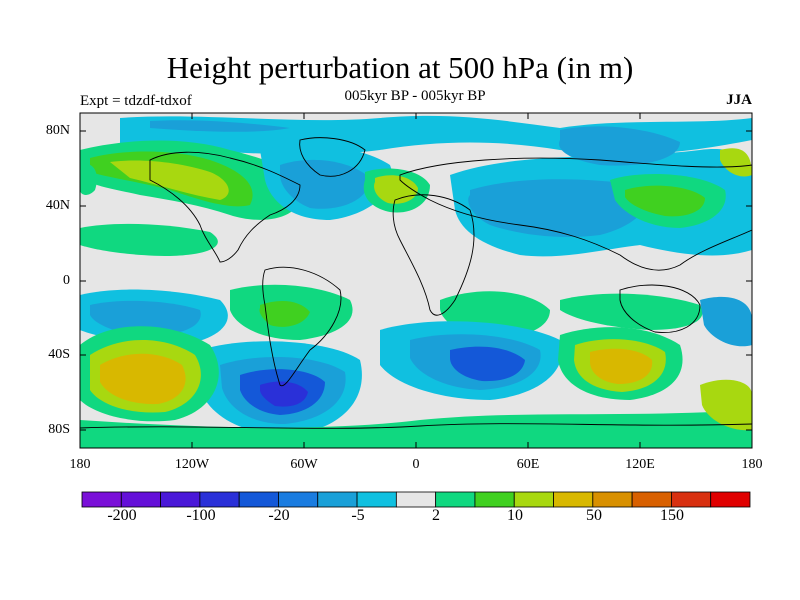 The width and height of the screenshot is (800, 600). Describe the element at coordinates (279, 515) in the screenshot. I see `colorbar-label: -20` at that location.